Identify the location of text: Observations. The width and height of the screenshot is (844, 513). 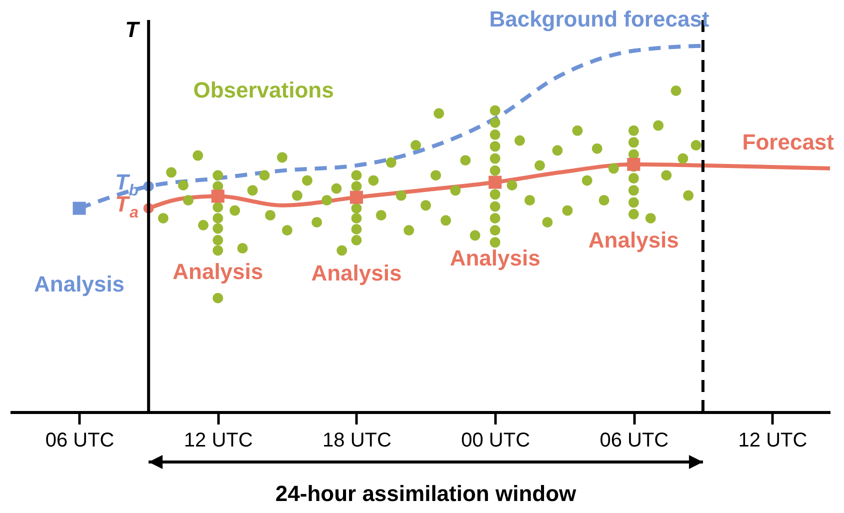
(263, 90).